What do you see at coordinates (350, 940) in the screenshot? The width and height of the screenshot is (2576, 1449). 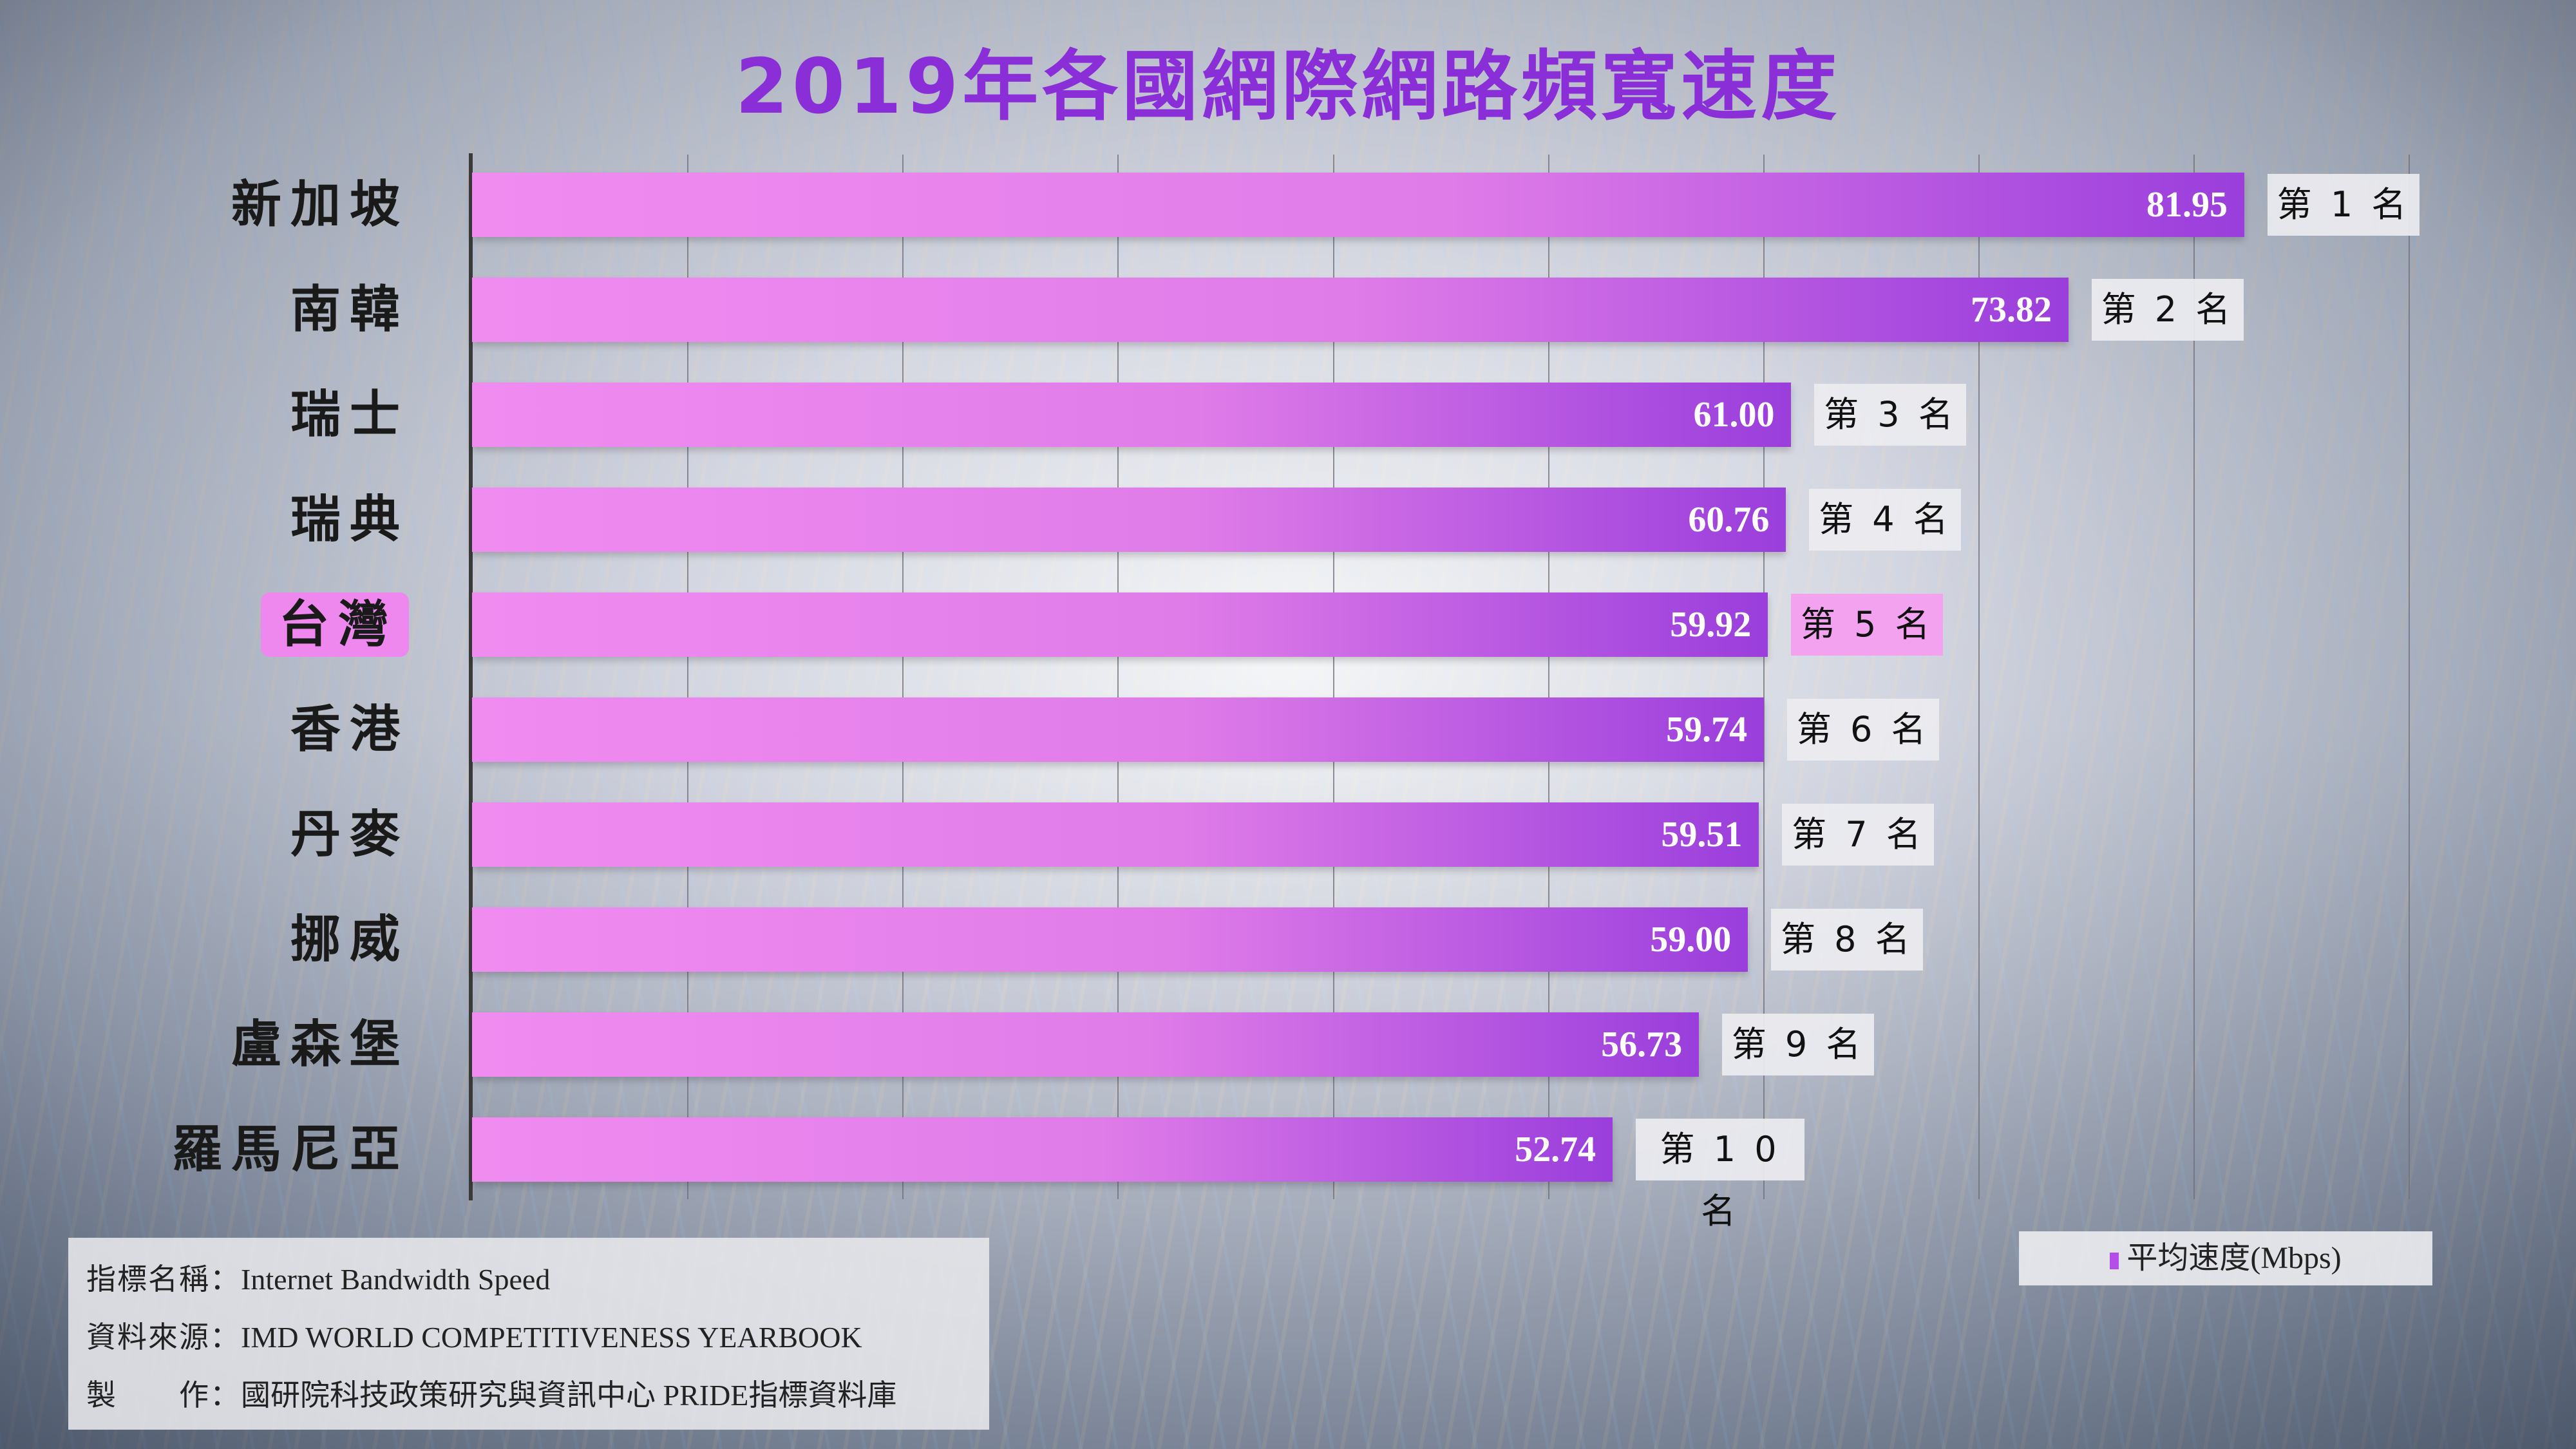 I see `category-label: 挪威` at bounding box center [350, 940].